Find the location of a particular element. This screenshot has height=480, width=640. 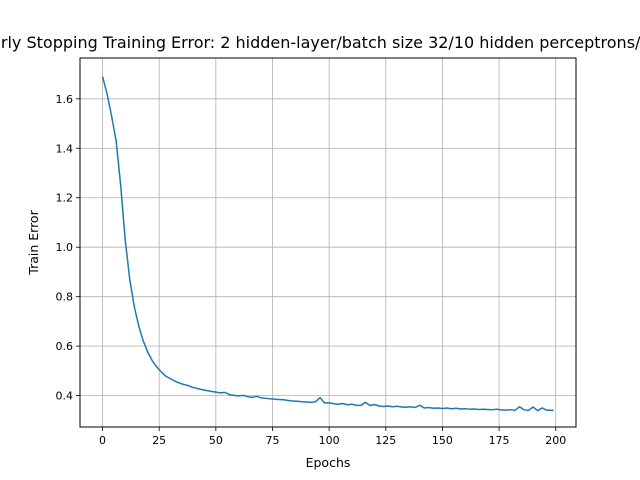

y-tick-label: 0.6 is located at coordinates (65, 346).